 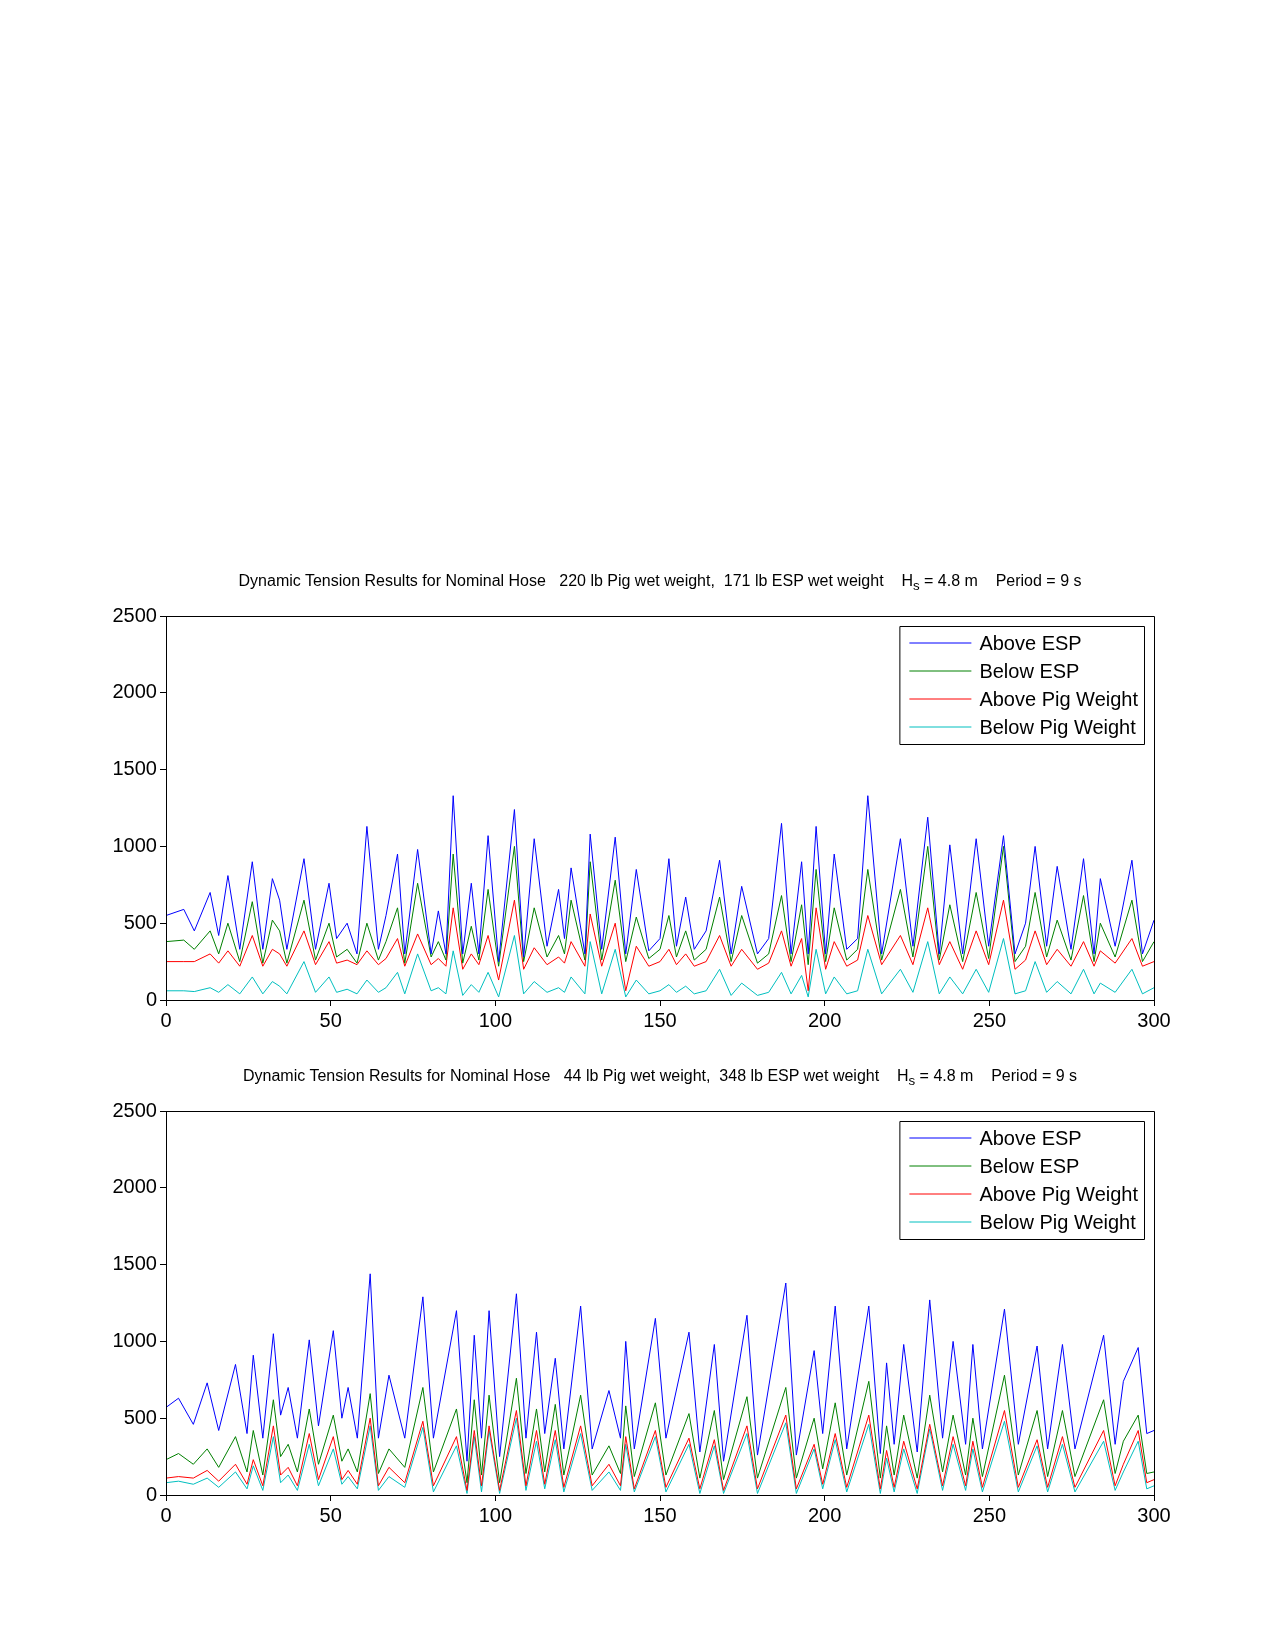 I want to click on chart-title: Dynamic Tension Results for Nominal Hose 44 lb Pig wet weight, 348 lb ESP wet weight H$_{s}$ = 4.8 m Period = 9 s, so click(x=660, y=1078).